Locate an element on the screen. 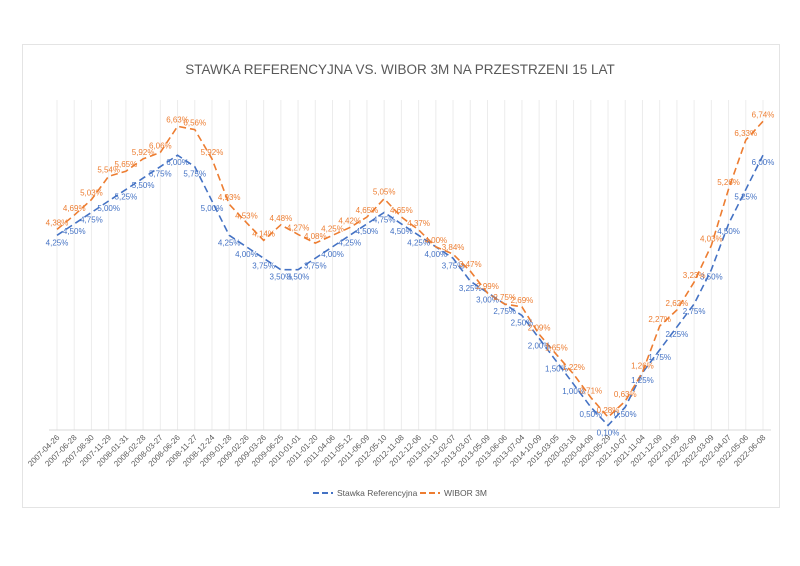  data-label: 4,08% is located at coordinates (315, 236).